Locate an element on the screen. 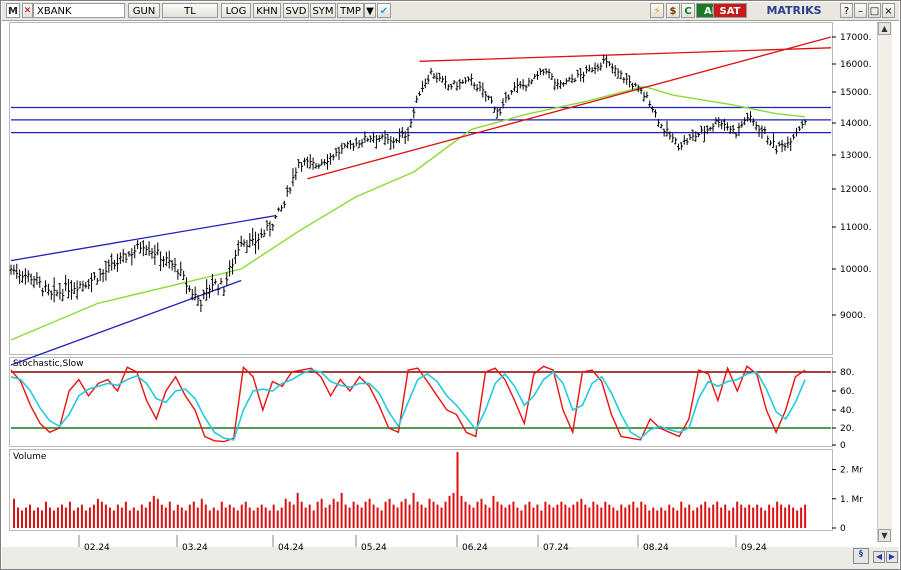 Image resolution: width=901 pixels, height=570 pixels. window-close-icon: × is located at coordinates (888, 10).